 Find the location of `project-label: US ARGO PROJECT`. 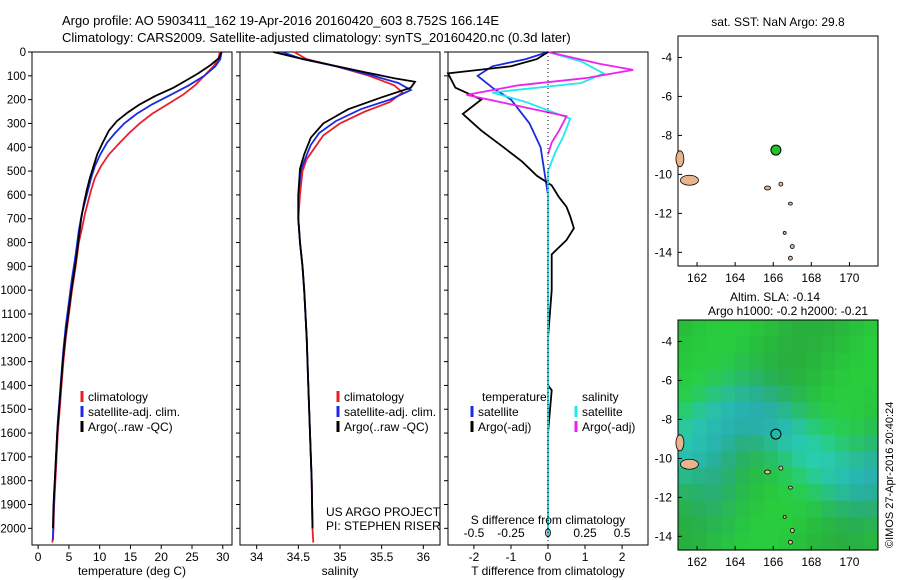

project-label: US ARGO PROJECT is located at coordinates (383, 512).